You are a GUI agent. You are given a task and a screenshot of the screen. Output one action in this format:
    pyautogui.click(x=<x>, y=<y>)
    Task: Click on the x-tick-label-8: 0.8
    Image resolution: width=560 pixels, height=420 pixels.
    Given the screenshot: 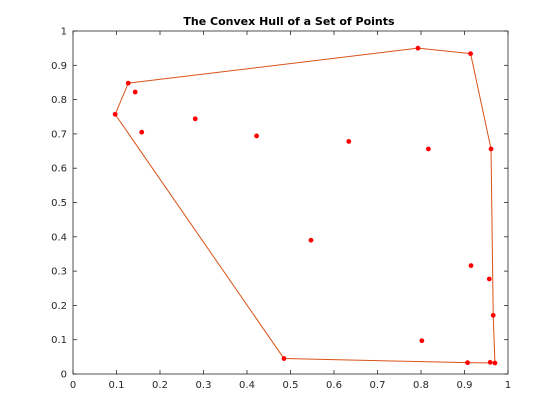 What is the action you would take?
    pyautogui.click(x=421, y=385)
    